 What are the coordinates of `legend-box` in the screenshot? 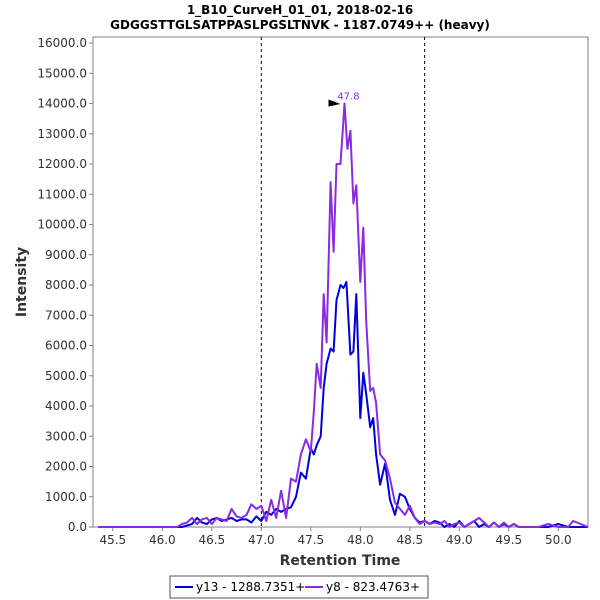 It's located at (299, 587).